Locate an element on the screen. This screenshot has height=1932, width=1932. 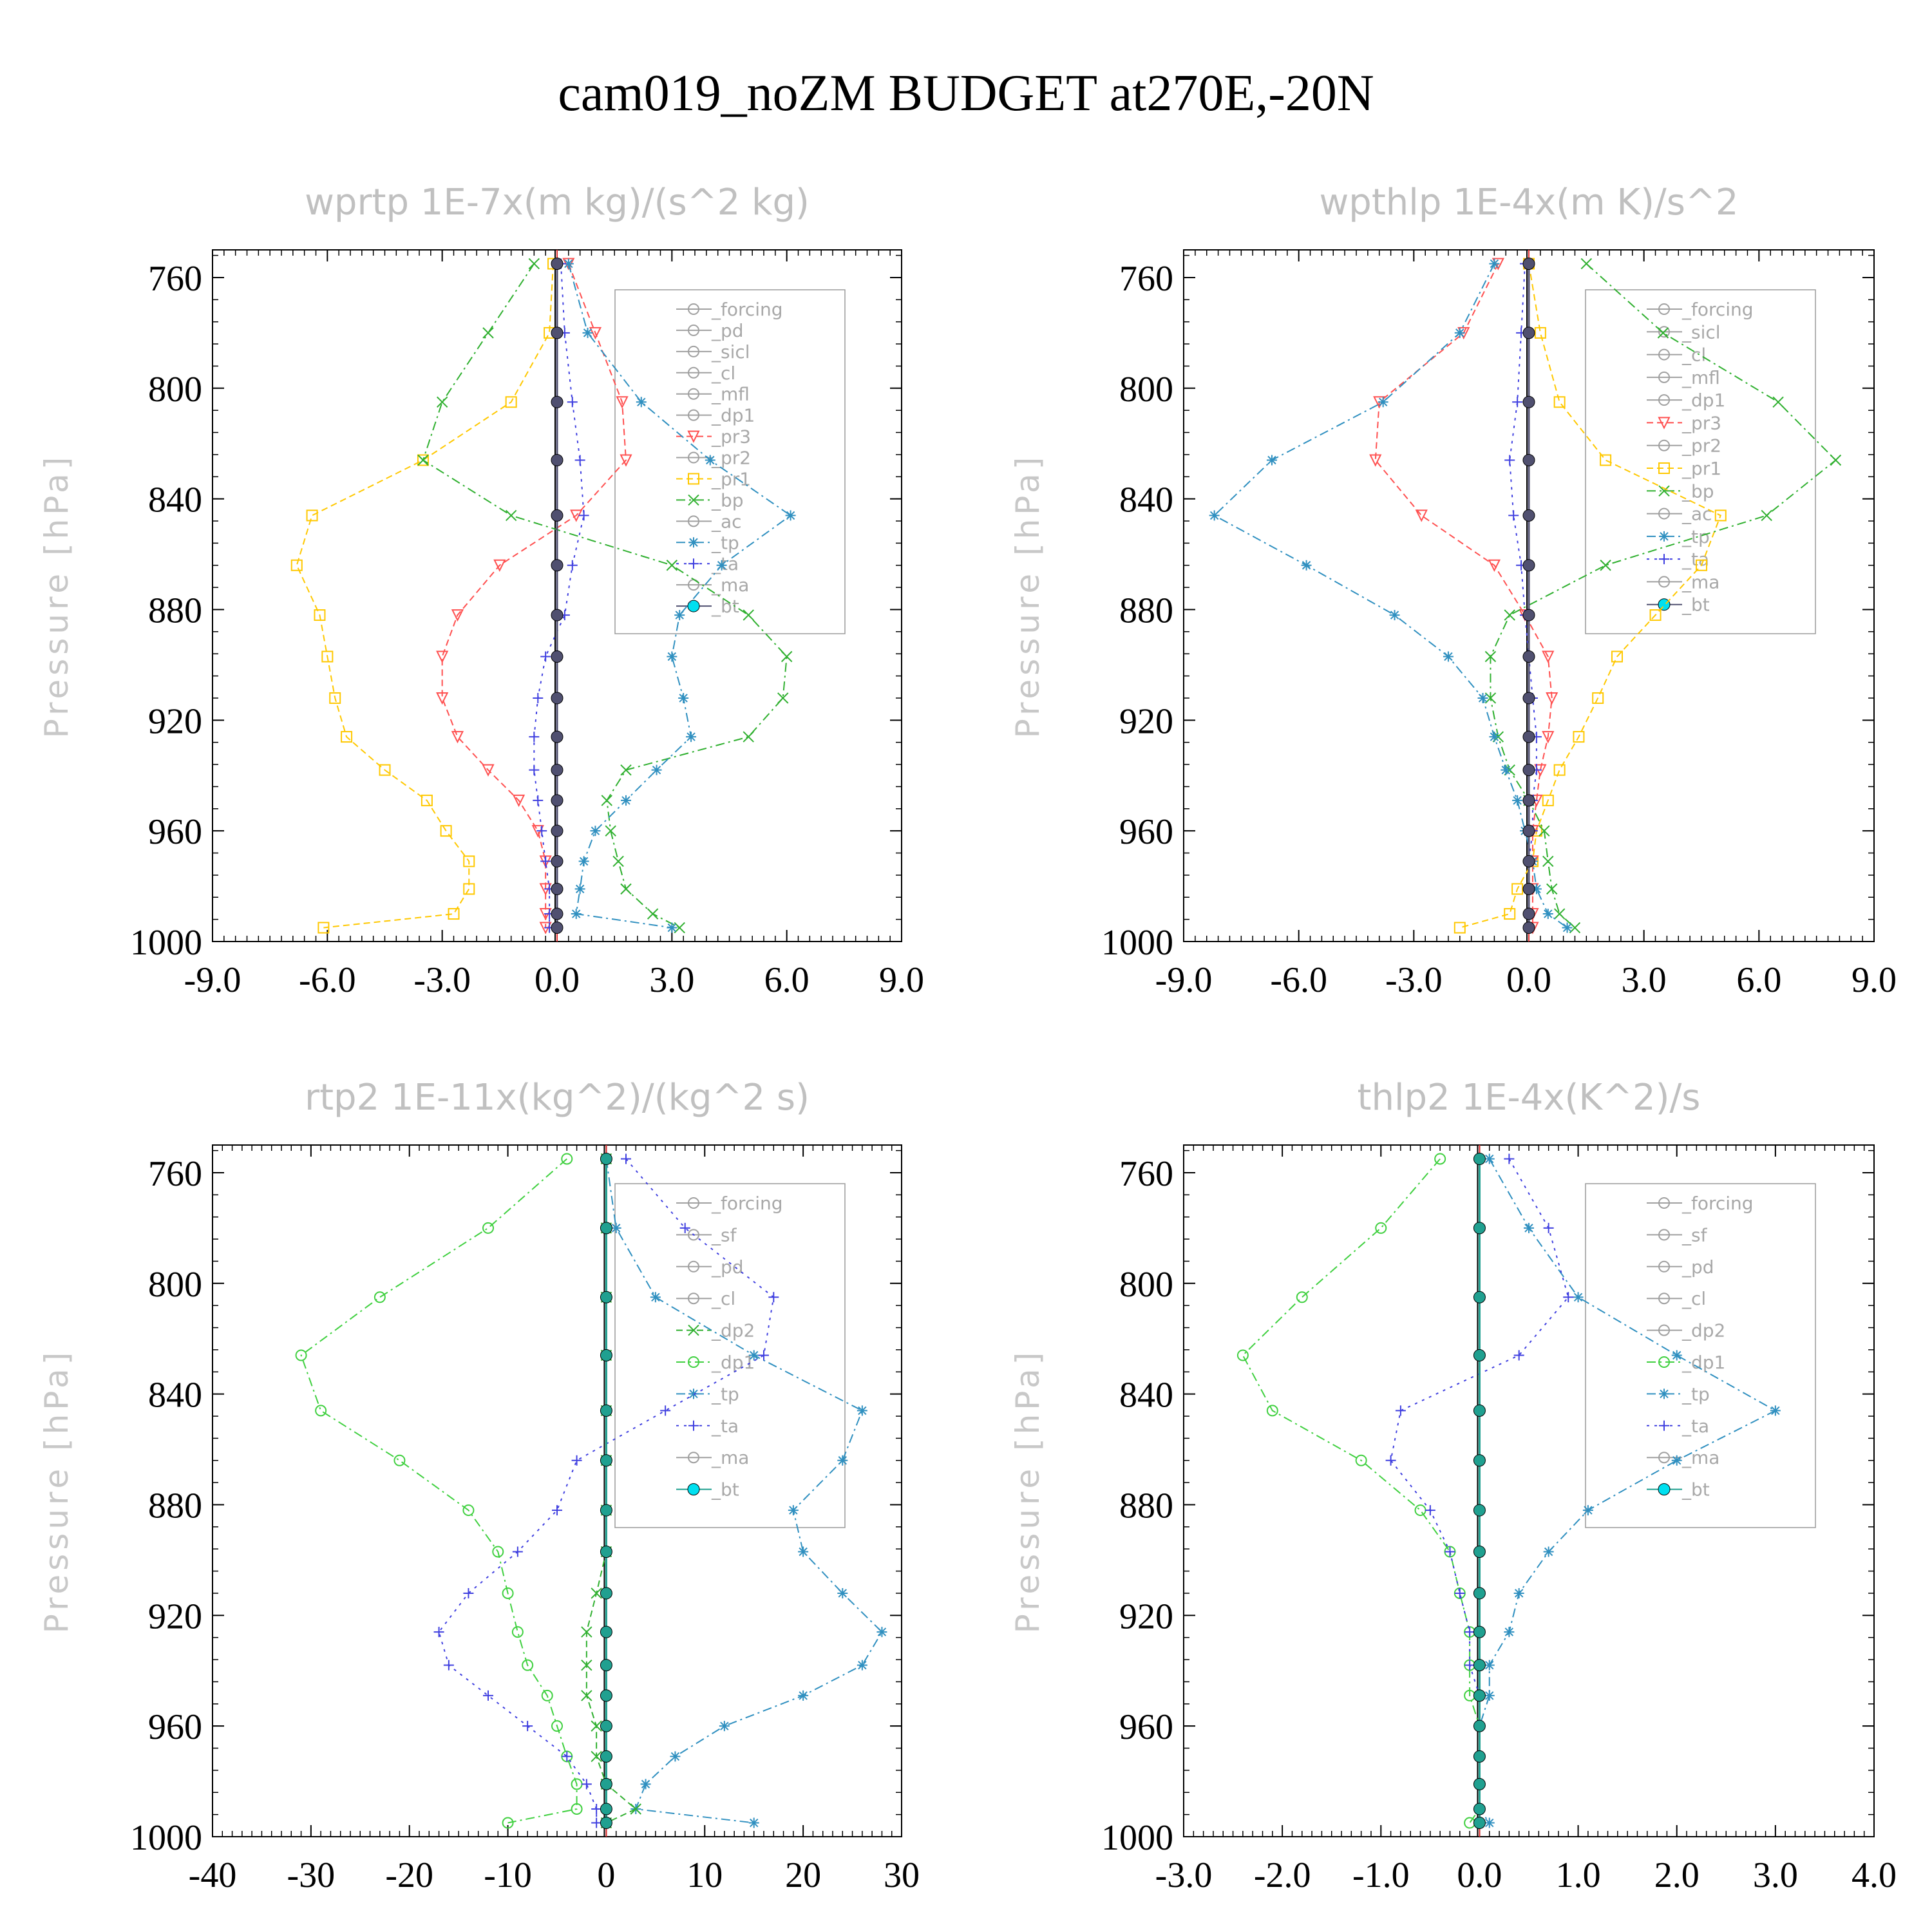
x-tick-label: -2.0 is located at coordinates (1283, 1875).